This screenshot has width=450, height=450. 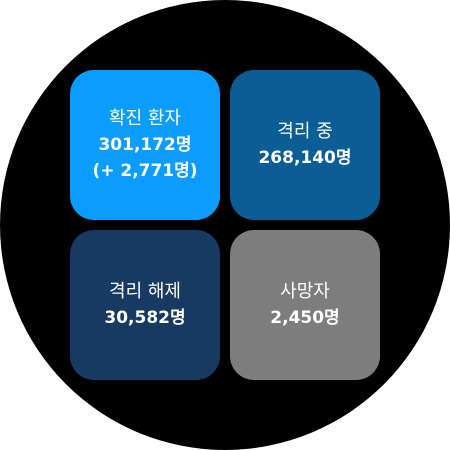 What do you see at coordinates (145, 171) in the screenshot?
I see `confirmed-cases-delta: (+ 2,771명)` at bounding box center [145, 171].